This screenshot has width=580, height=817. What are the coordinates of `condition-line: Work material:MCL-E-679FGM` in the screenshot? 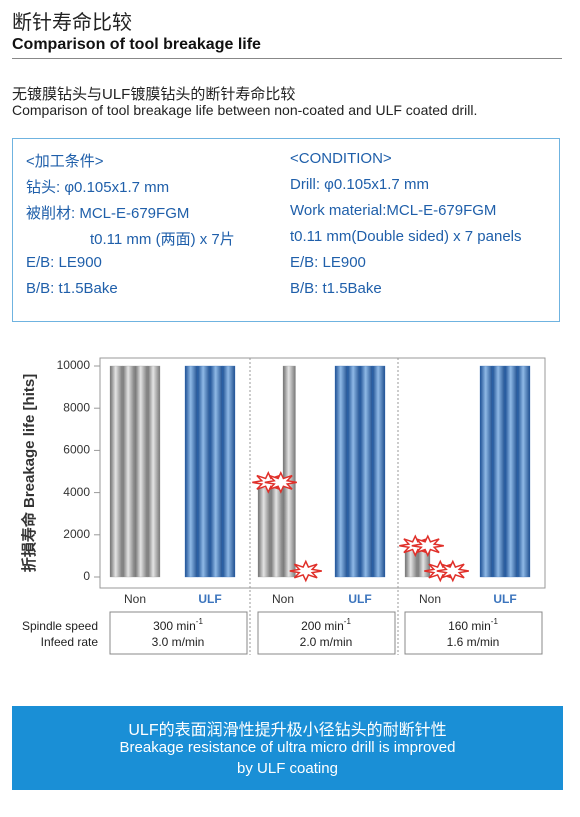 It's located at (393, 210).